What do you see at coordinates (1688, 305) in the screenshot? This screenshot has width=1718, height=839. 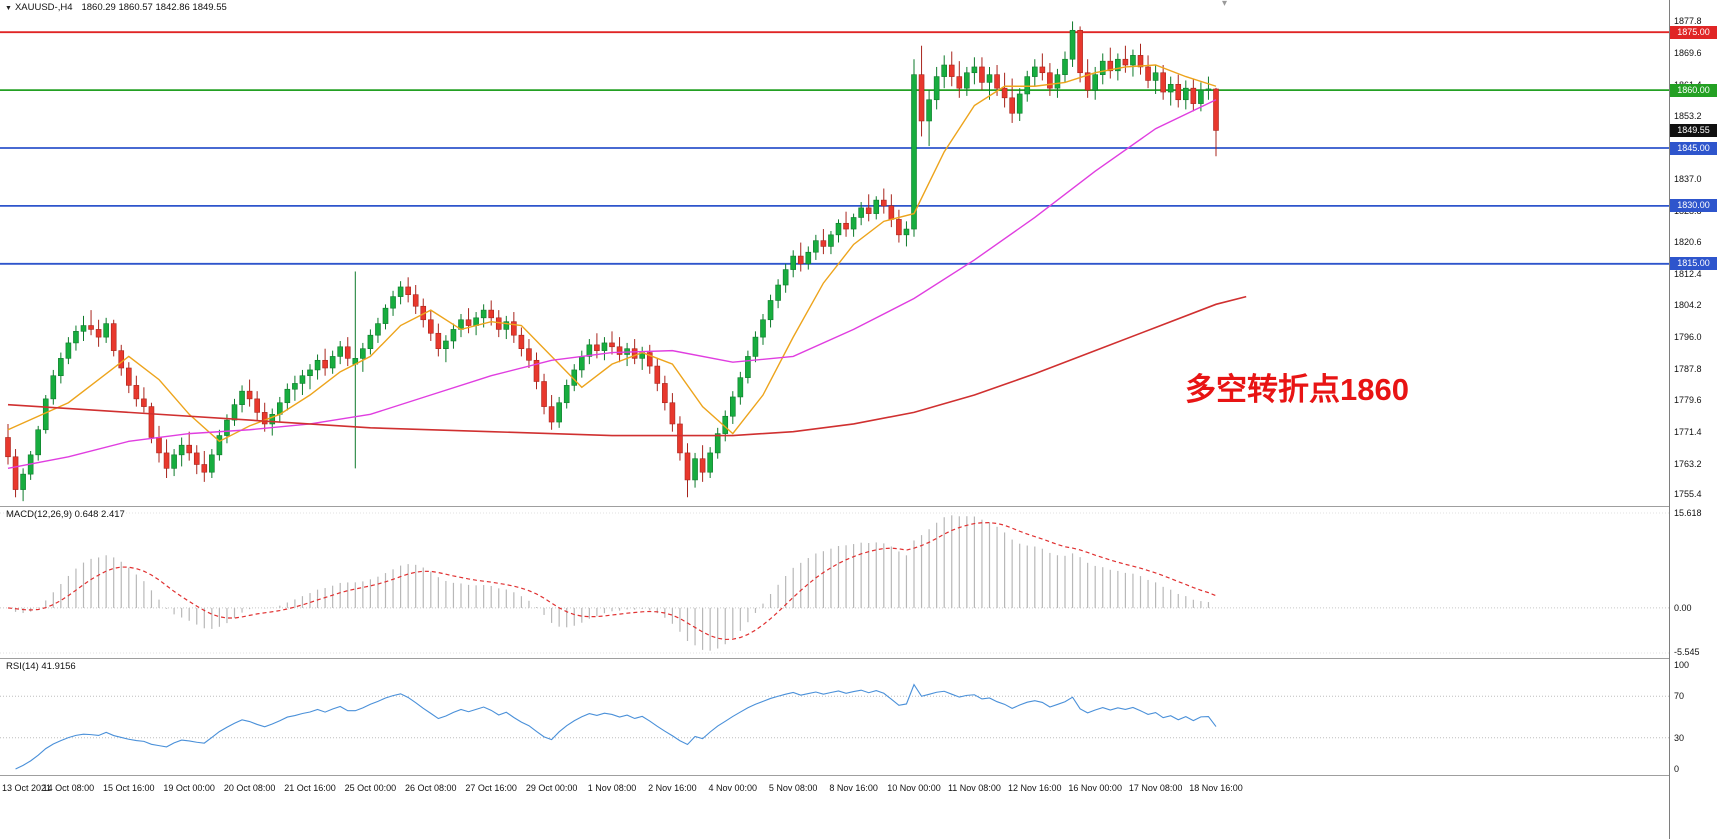 I see `price-tick: 1804.2` at bounding box center [1688, 305].